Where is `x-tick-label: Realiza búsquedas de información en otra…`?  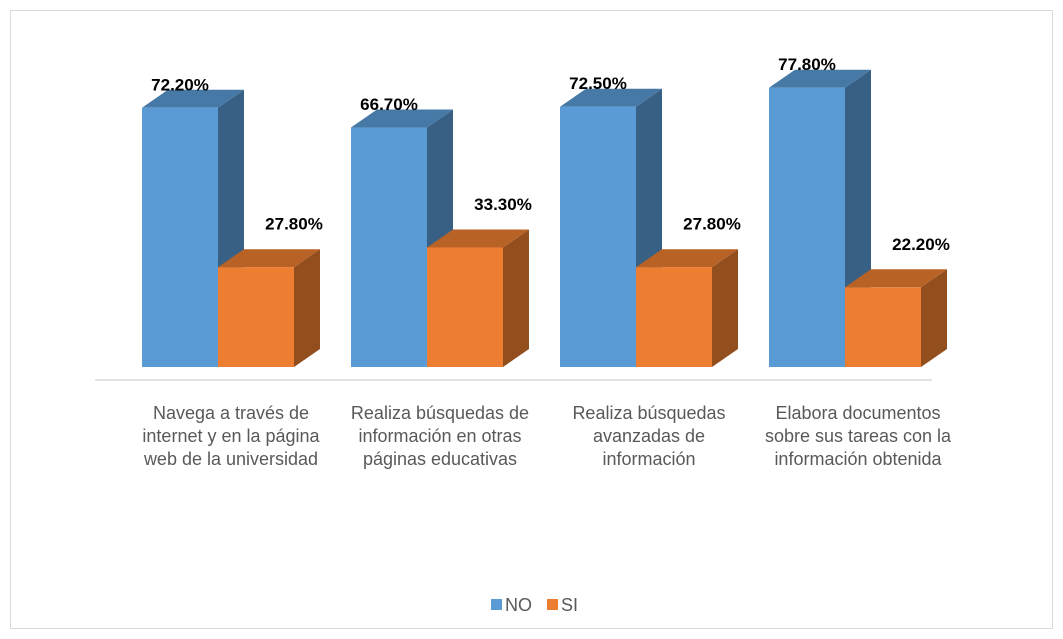 x-tick-label: Realiza búsquedas de información en otra… is located at coordinates (440, 436).